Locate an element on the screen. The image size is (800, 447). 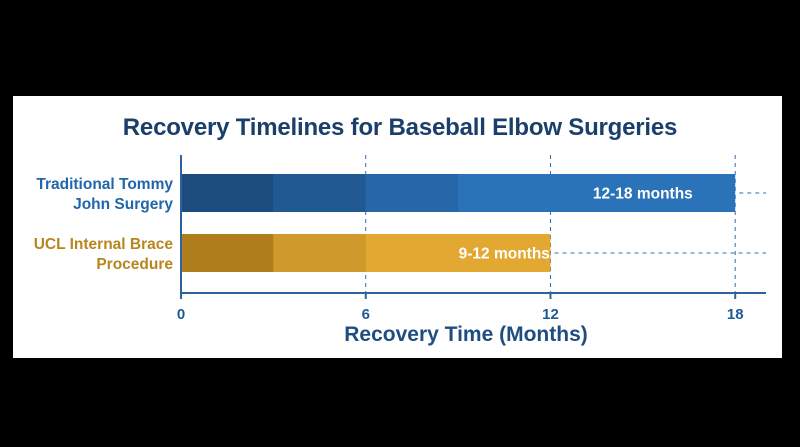
category-label-0-line-1: John Surgery is located at coordinates (123, 204).